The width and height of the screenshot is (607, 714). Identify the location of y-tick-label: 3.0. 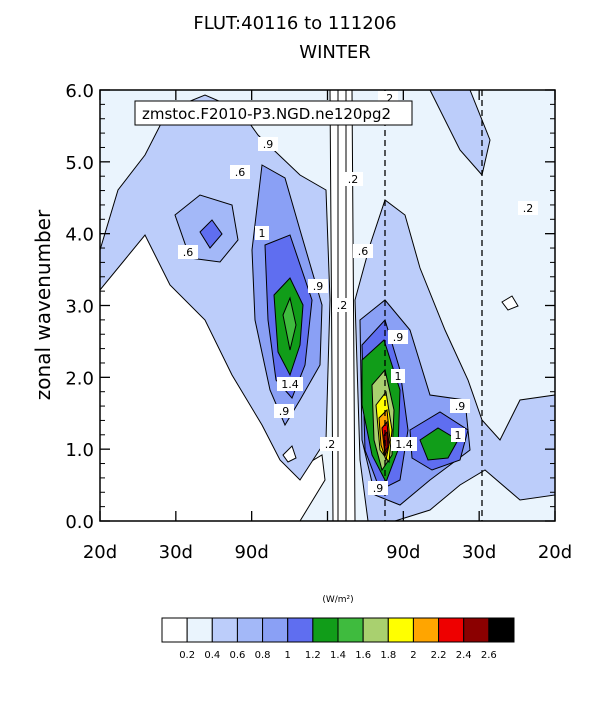
(79, 307).